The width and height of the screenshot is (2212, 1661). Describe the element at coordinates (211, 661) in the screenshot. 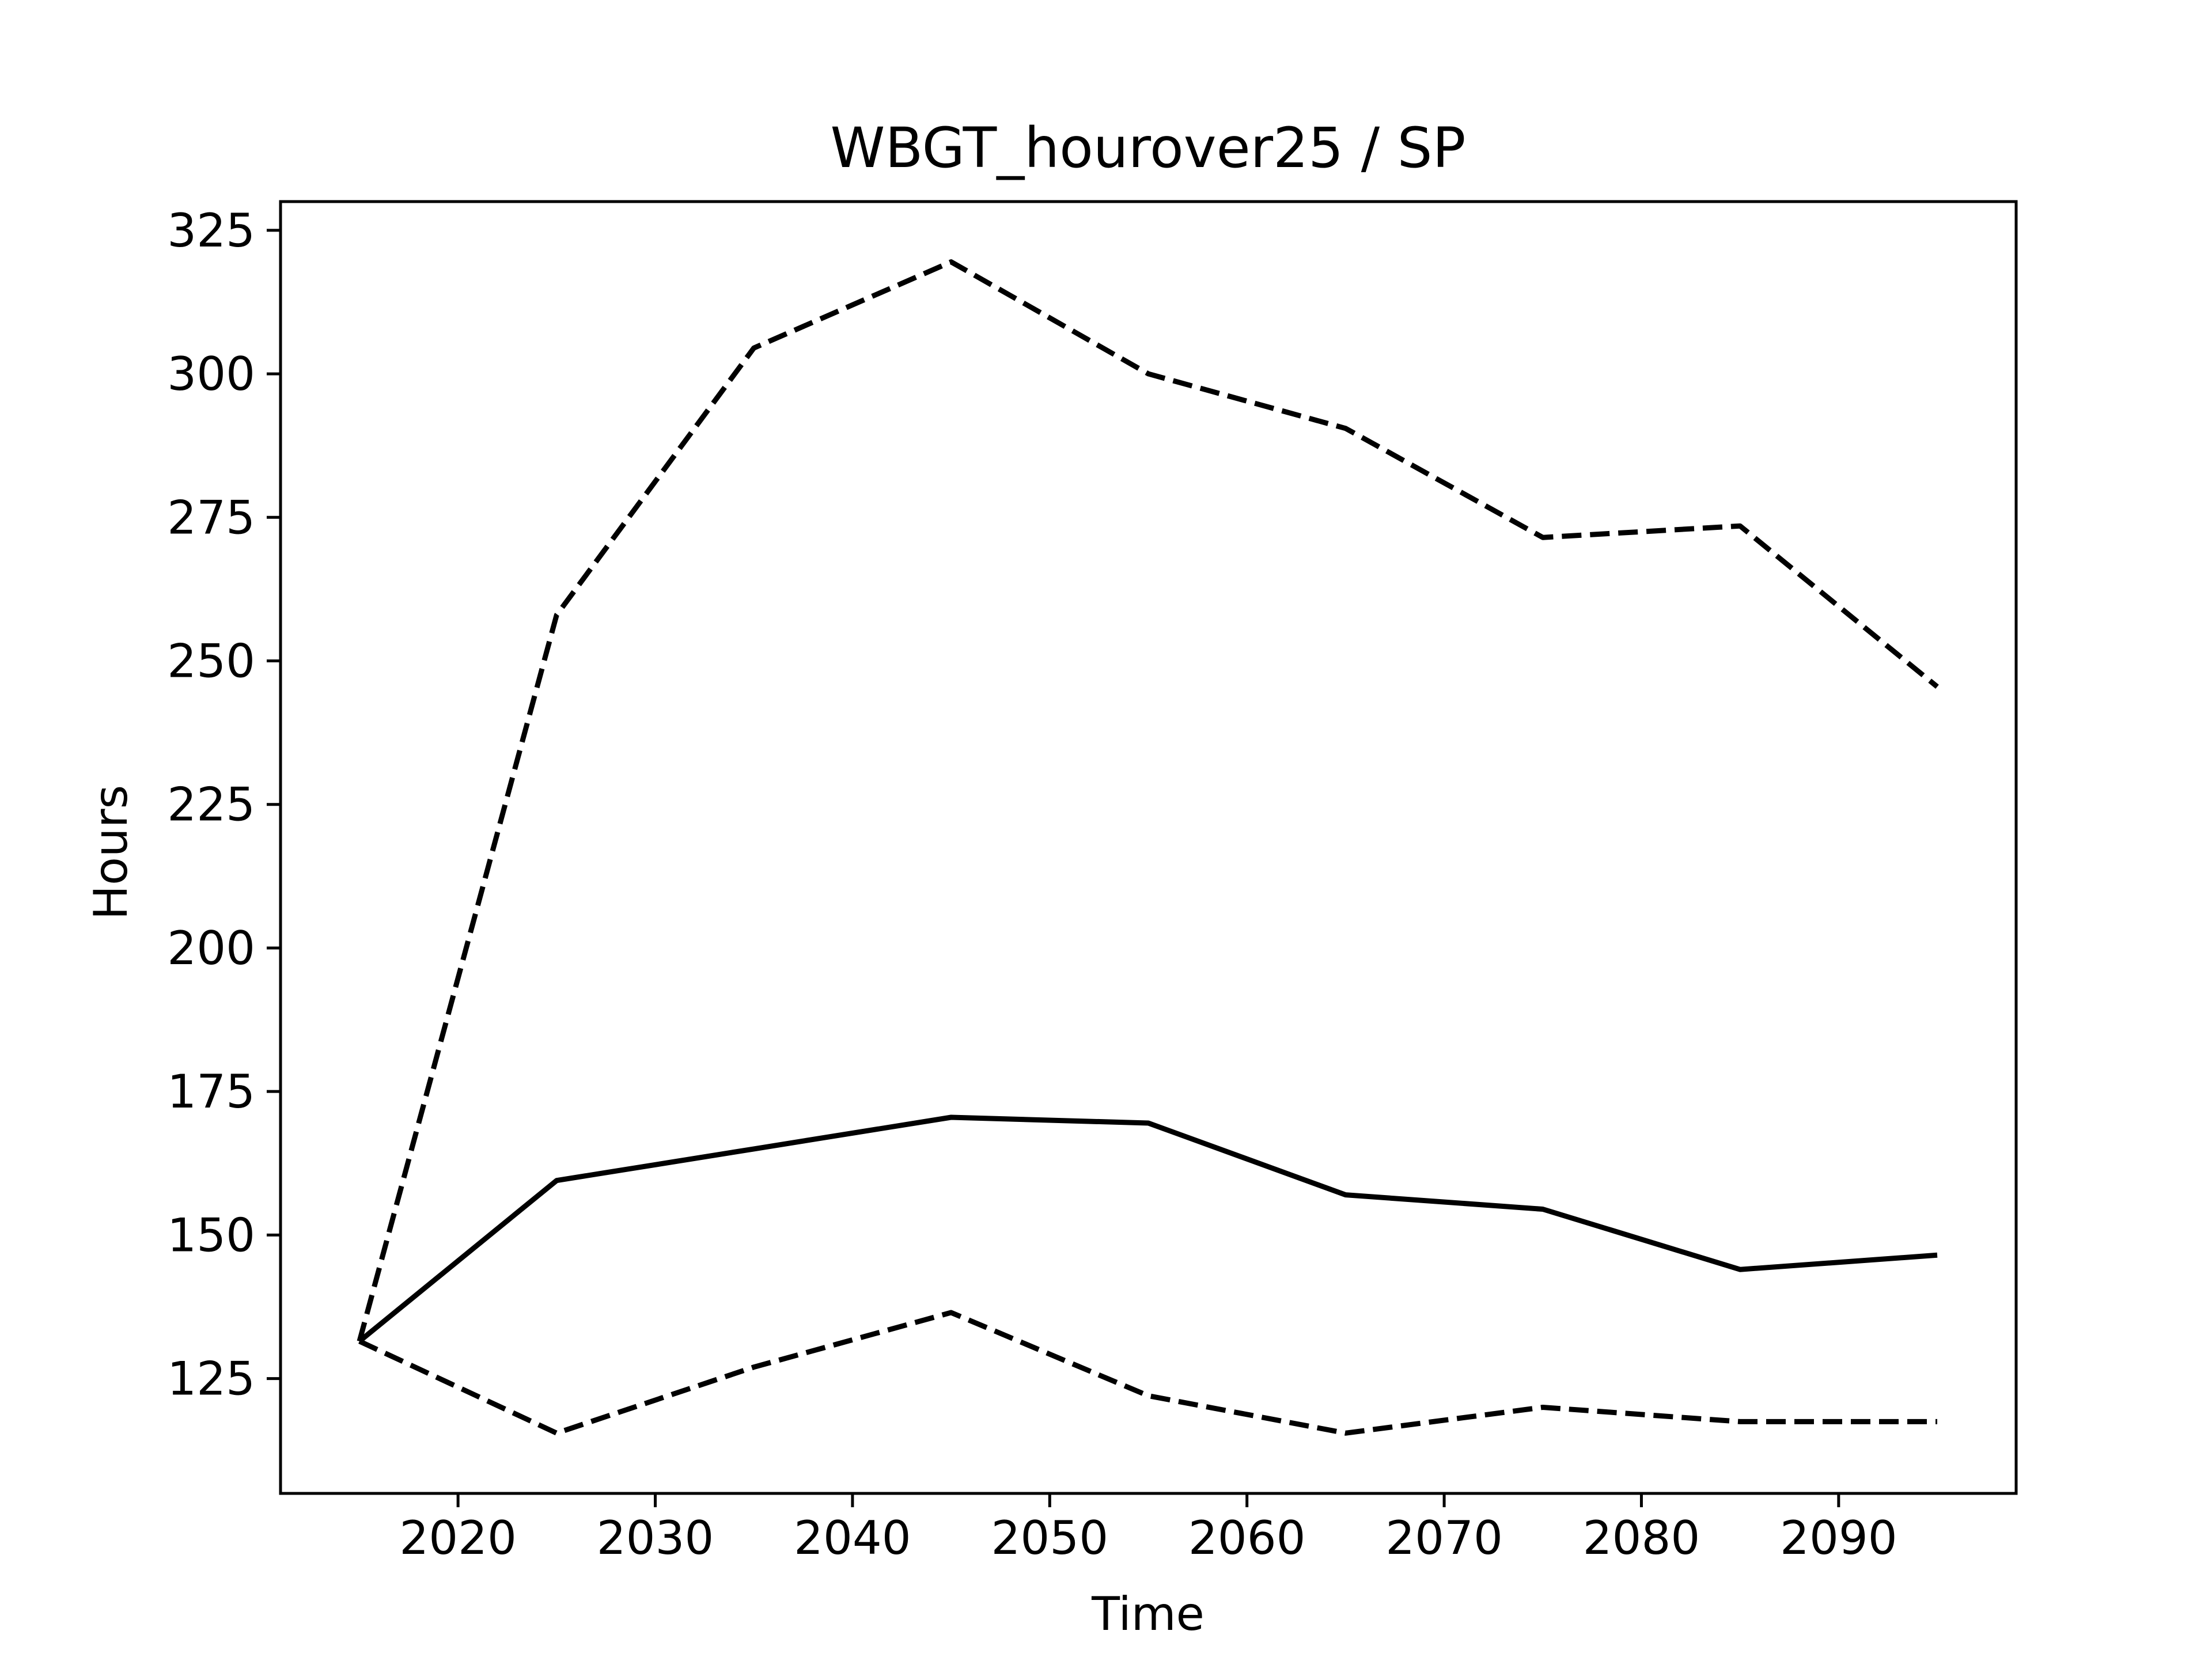

I see `y-tick-label: 250` at that location.